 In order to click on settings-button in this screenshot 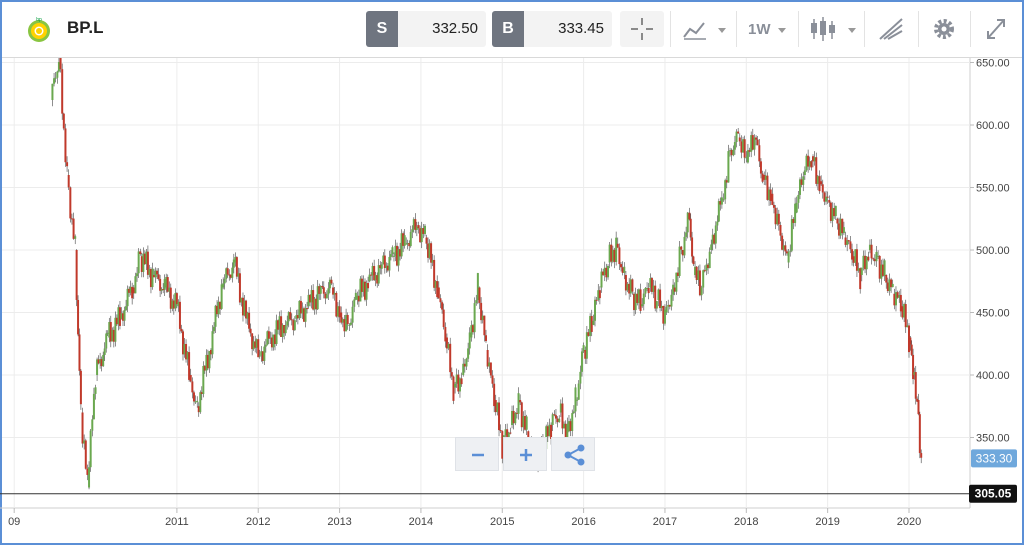, I will do `click(944, 29)`.